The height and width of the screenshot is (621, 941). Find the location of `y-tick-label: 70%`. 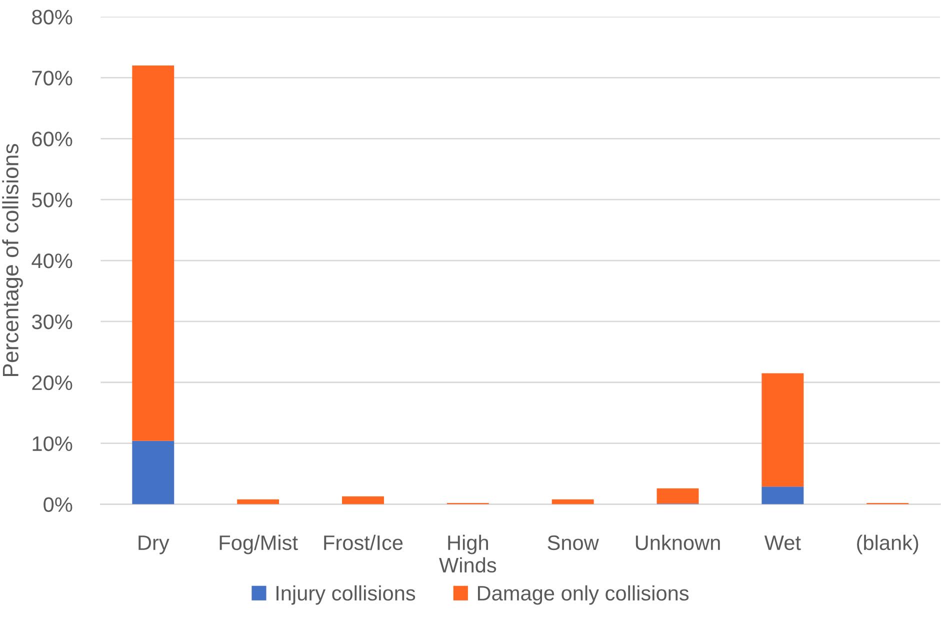

y-tick-label: 70% is located at coordinates (52, 78).